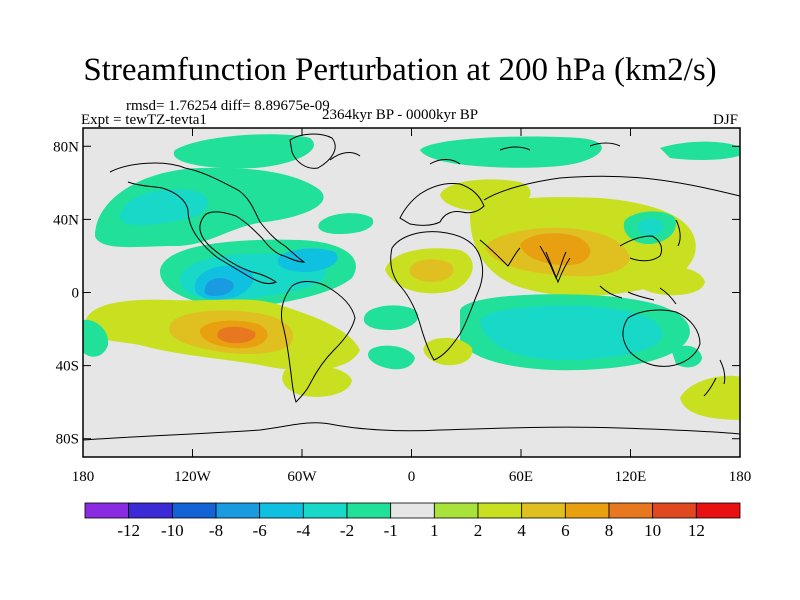 The image size is (800, 600). What do you see at coordinates (631, 477) in the screenshot?
I see `x-tick-label: 120E` at bounding box center [631, 477].